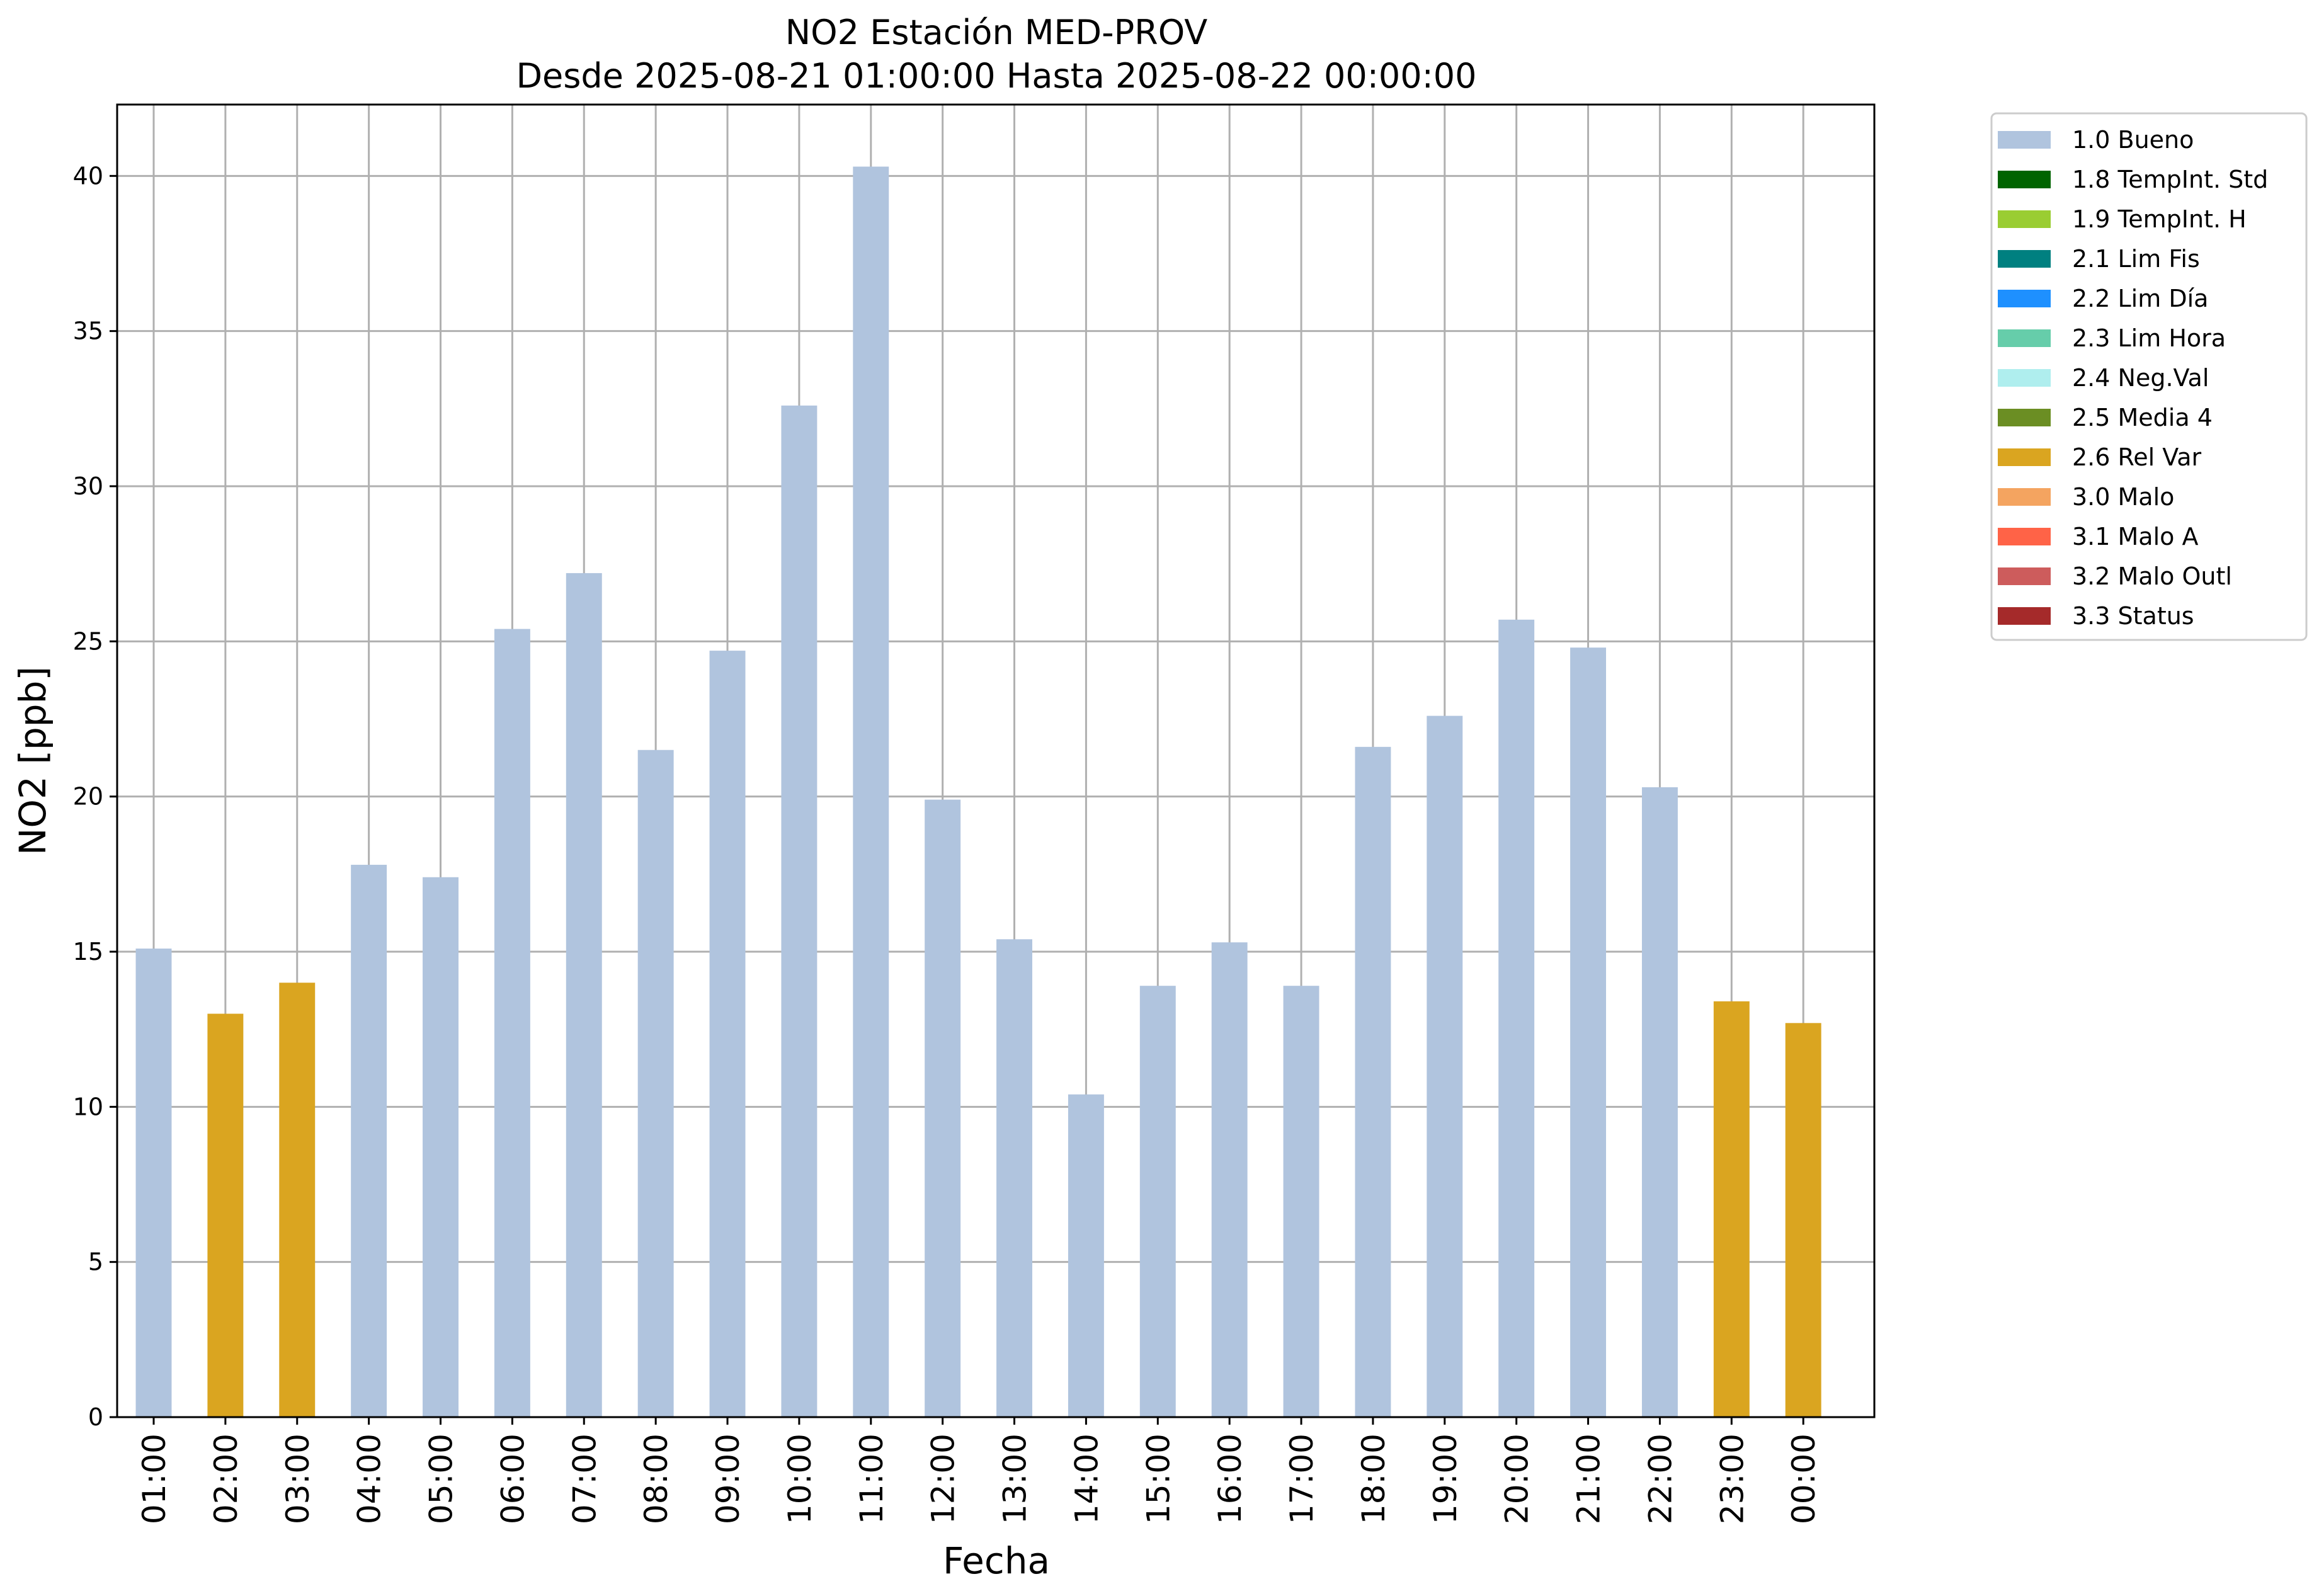 The image size is (2319, 1596). What do you see at coordinates (1803, 1220) in the screenshot?
I see `bar-0000: 00:00: 12.7` at bounding box center [1803, 1220].